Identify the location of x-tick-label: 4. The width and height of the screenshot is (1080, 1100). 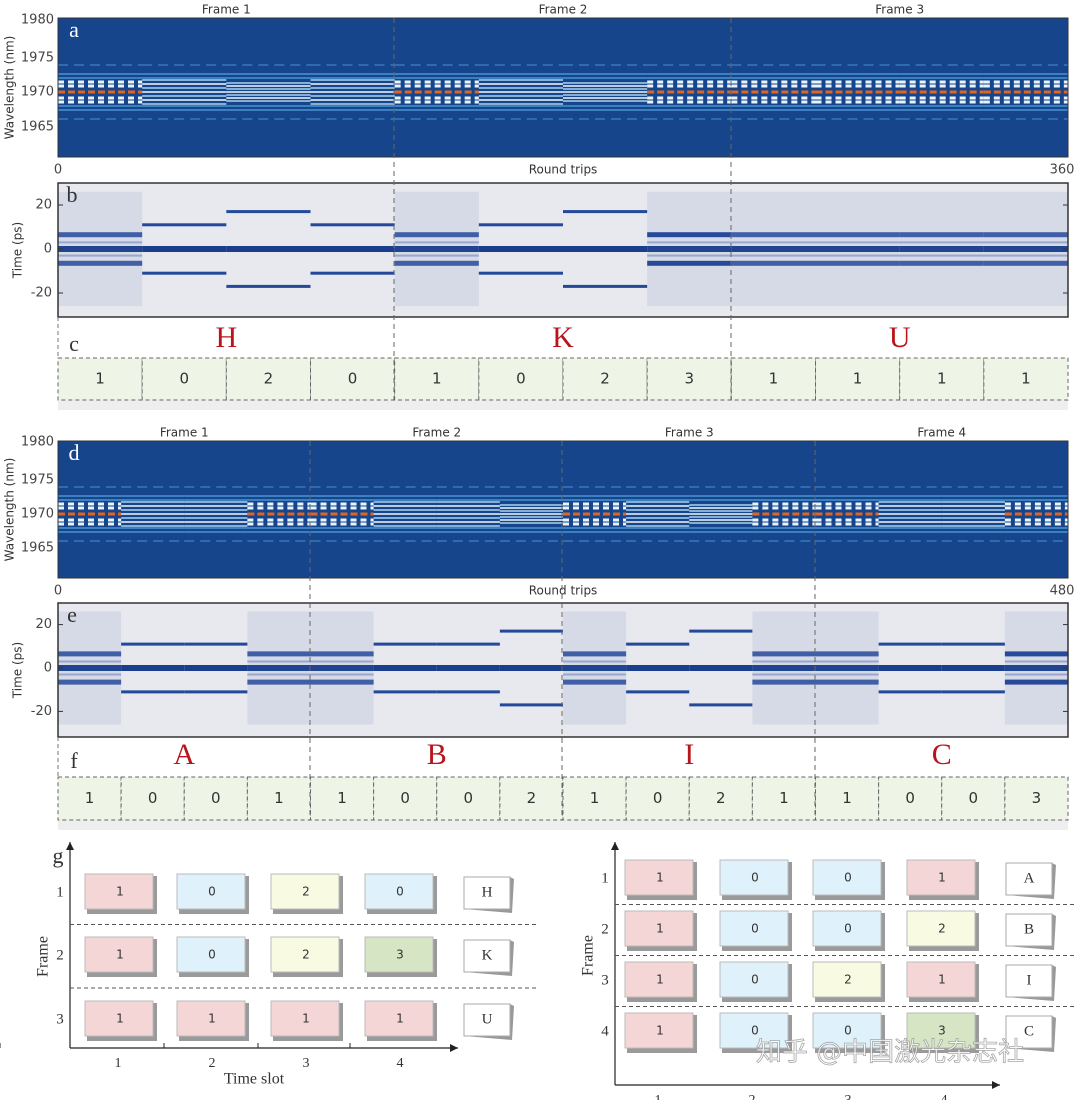
(944, 1096).